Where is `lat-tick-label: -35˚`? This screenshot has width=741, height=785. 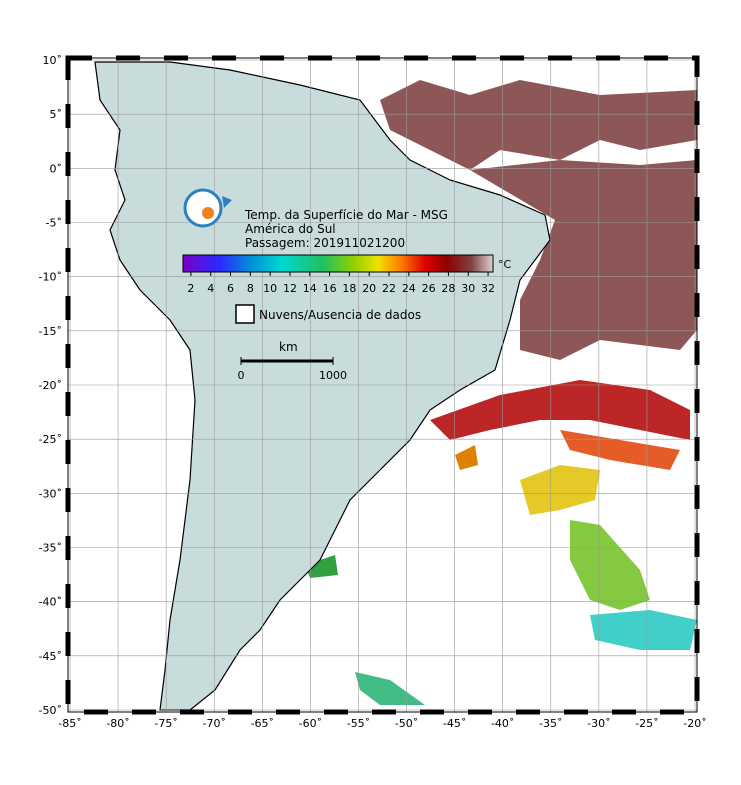
lat-tick-label: -35˚ is located at coordinates (50, 548).